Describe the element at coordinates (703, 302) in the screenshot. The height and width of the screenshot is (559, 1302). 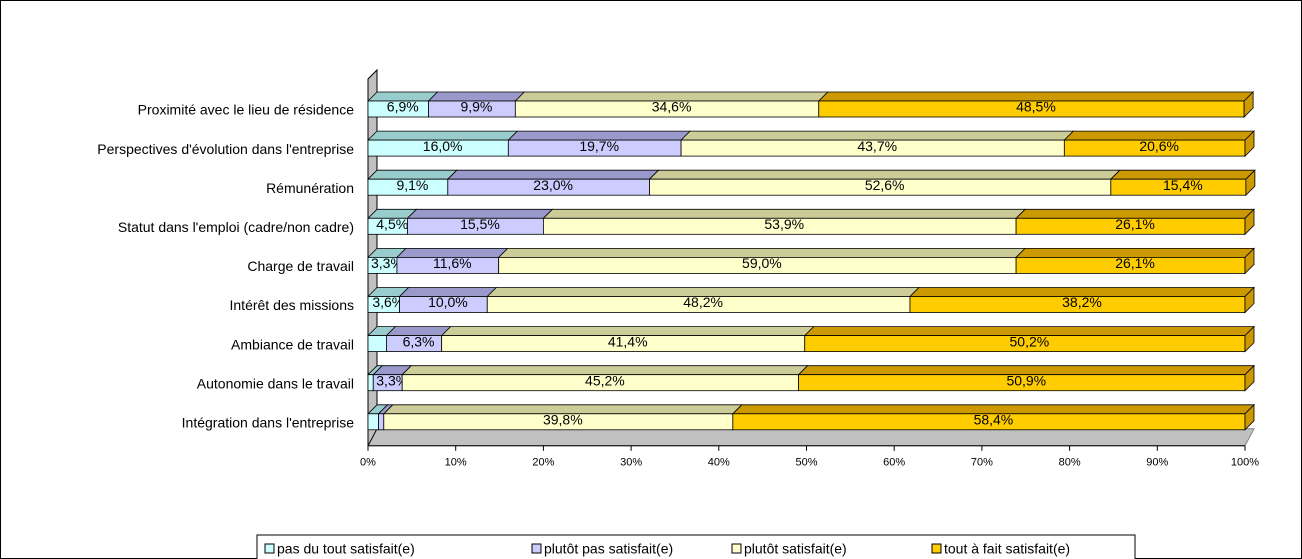
I see `value-label: 48,2%` at that location.